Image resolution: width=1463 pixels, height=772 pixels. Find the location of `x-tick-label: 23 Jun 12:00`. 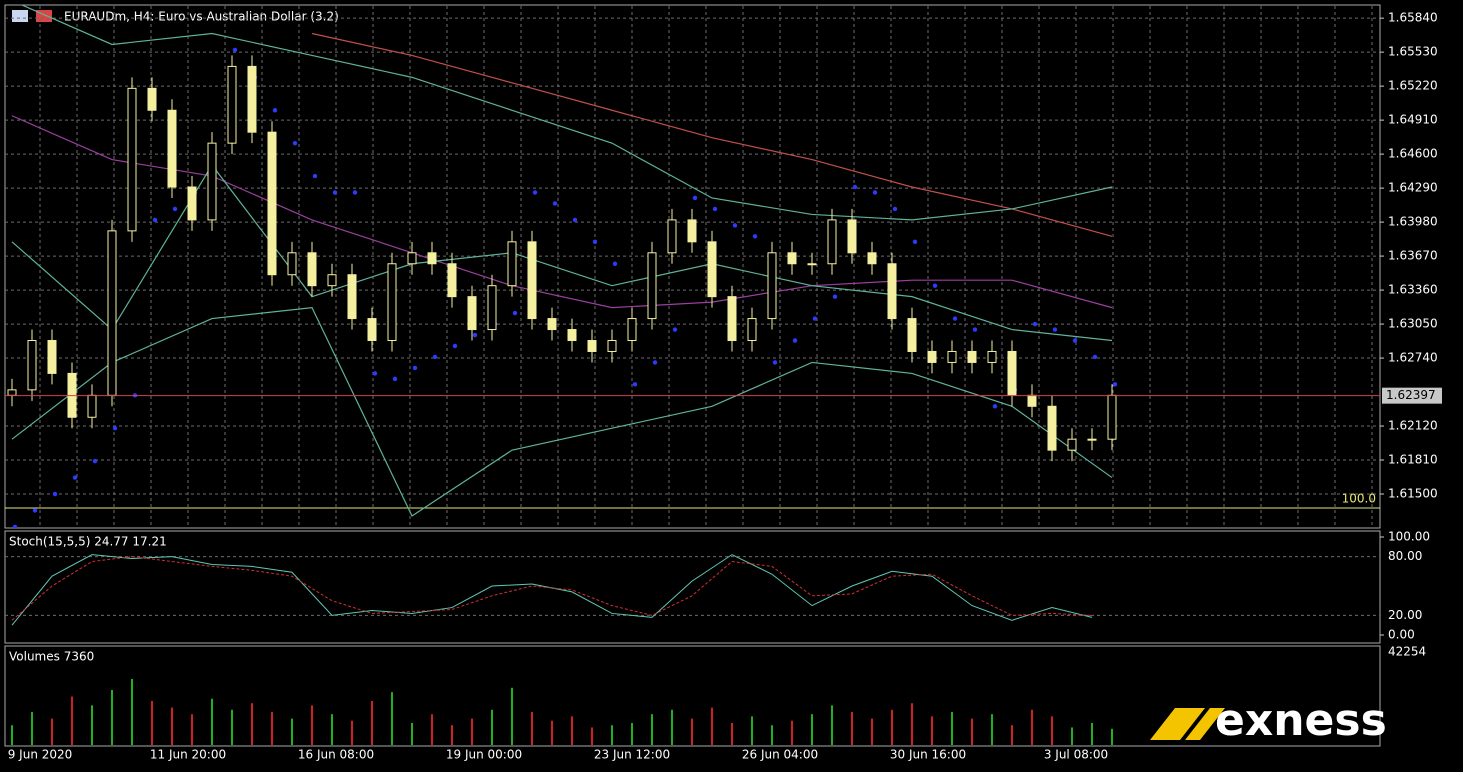

x-tick-label: 23 Jun 12:00 is located at coordinates (632, 755).